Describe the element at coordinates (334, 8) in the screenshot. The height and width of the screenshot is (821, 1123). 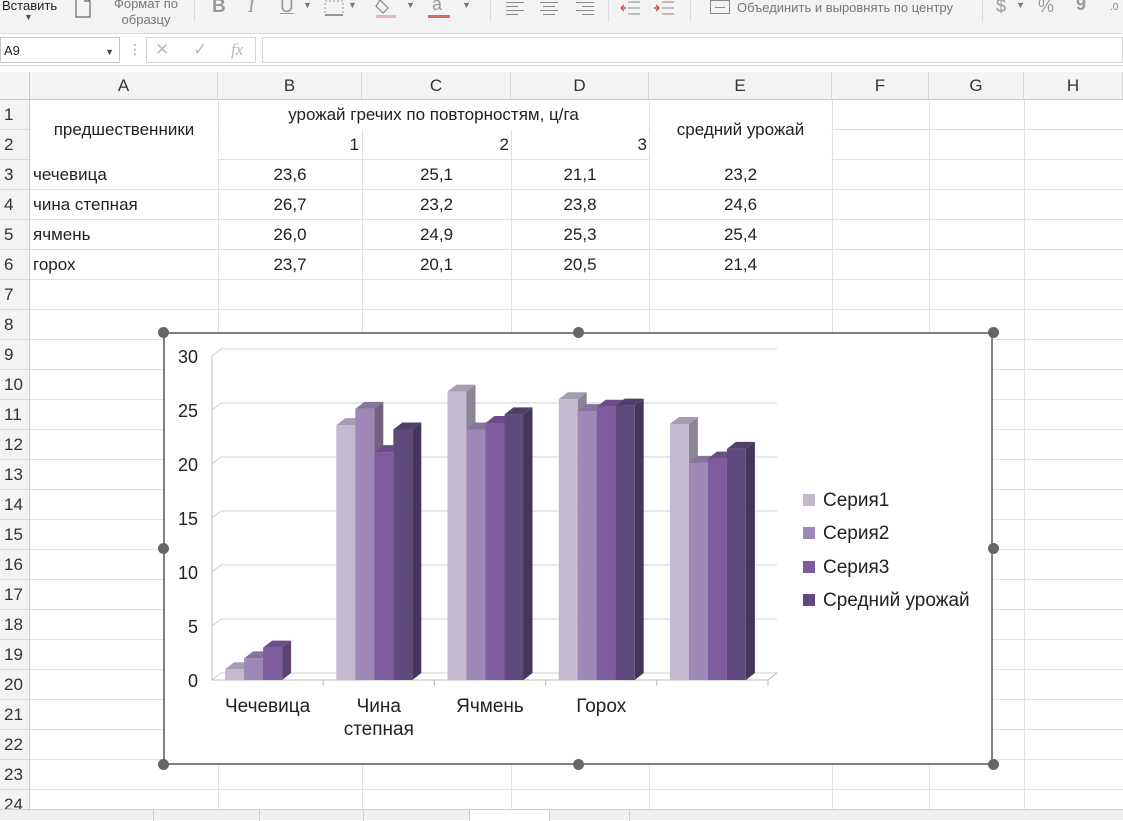
I see `borders-icon` at that location.